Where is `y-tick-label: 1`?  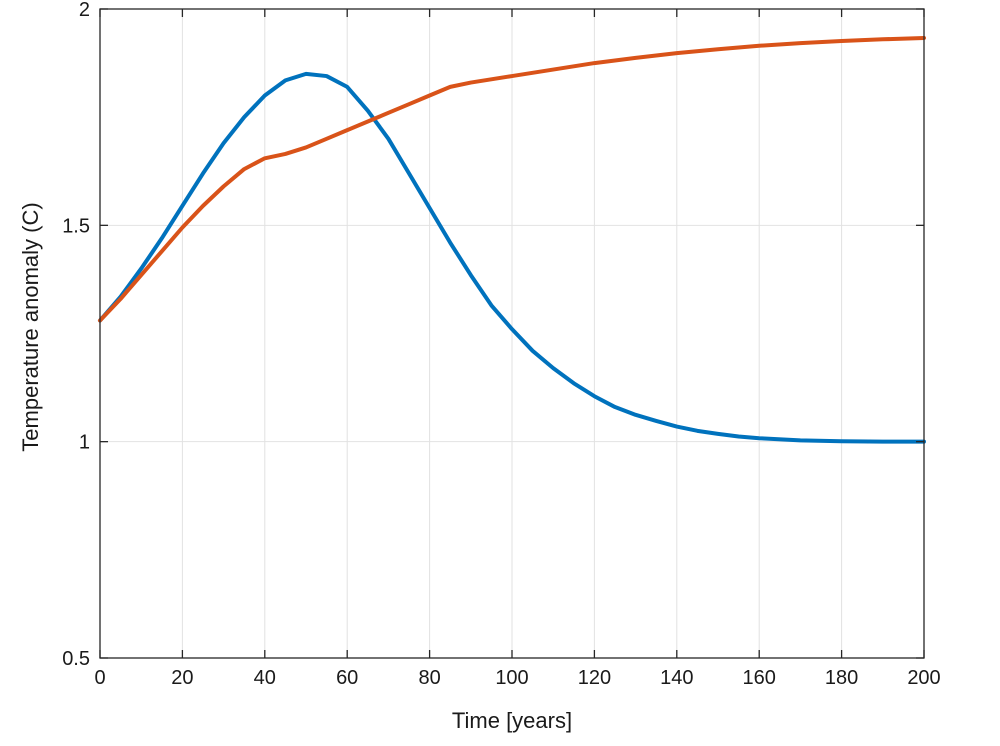
y-tick-label: 1 is located at coordinates (84, 443).